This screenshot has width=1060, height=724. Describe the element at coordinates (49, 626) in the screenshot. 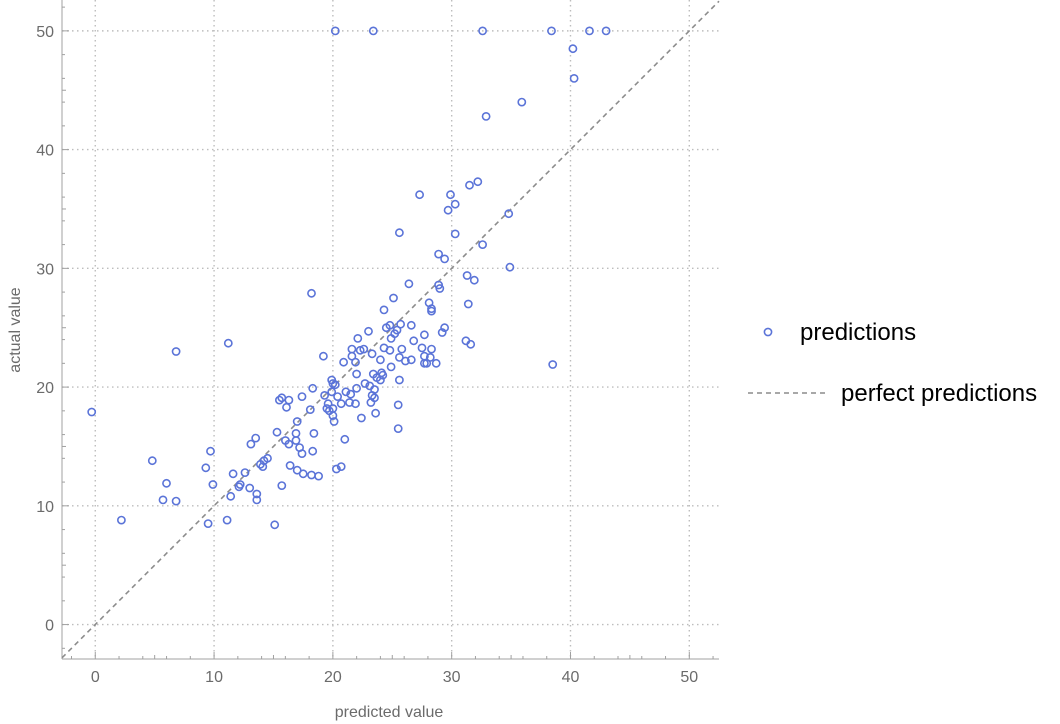

I see `y-tick-label: 0` at that location.